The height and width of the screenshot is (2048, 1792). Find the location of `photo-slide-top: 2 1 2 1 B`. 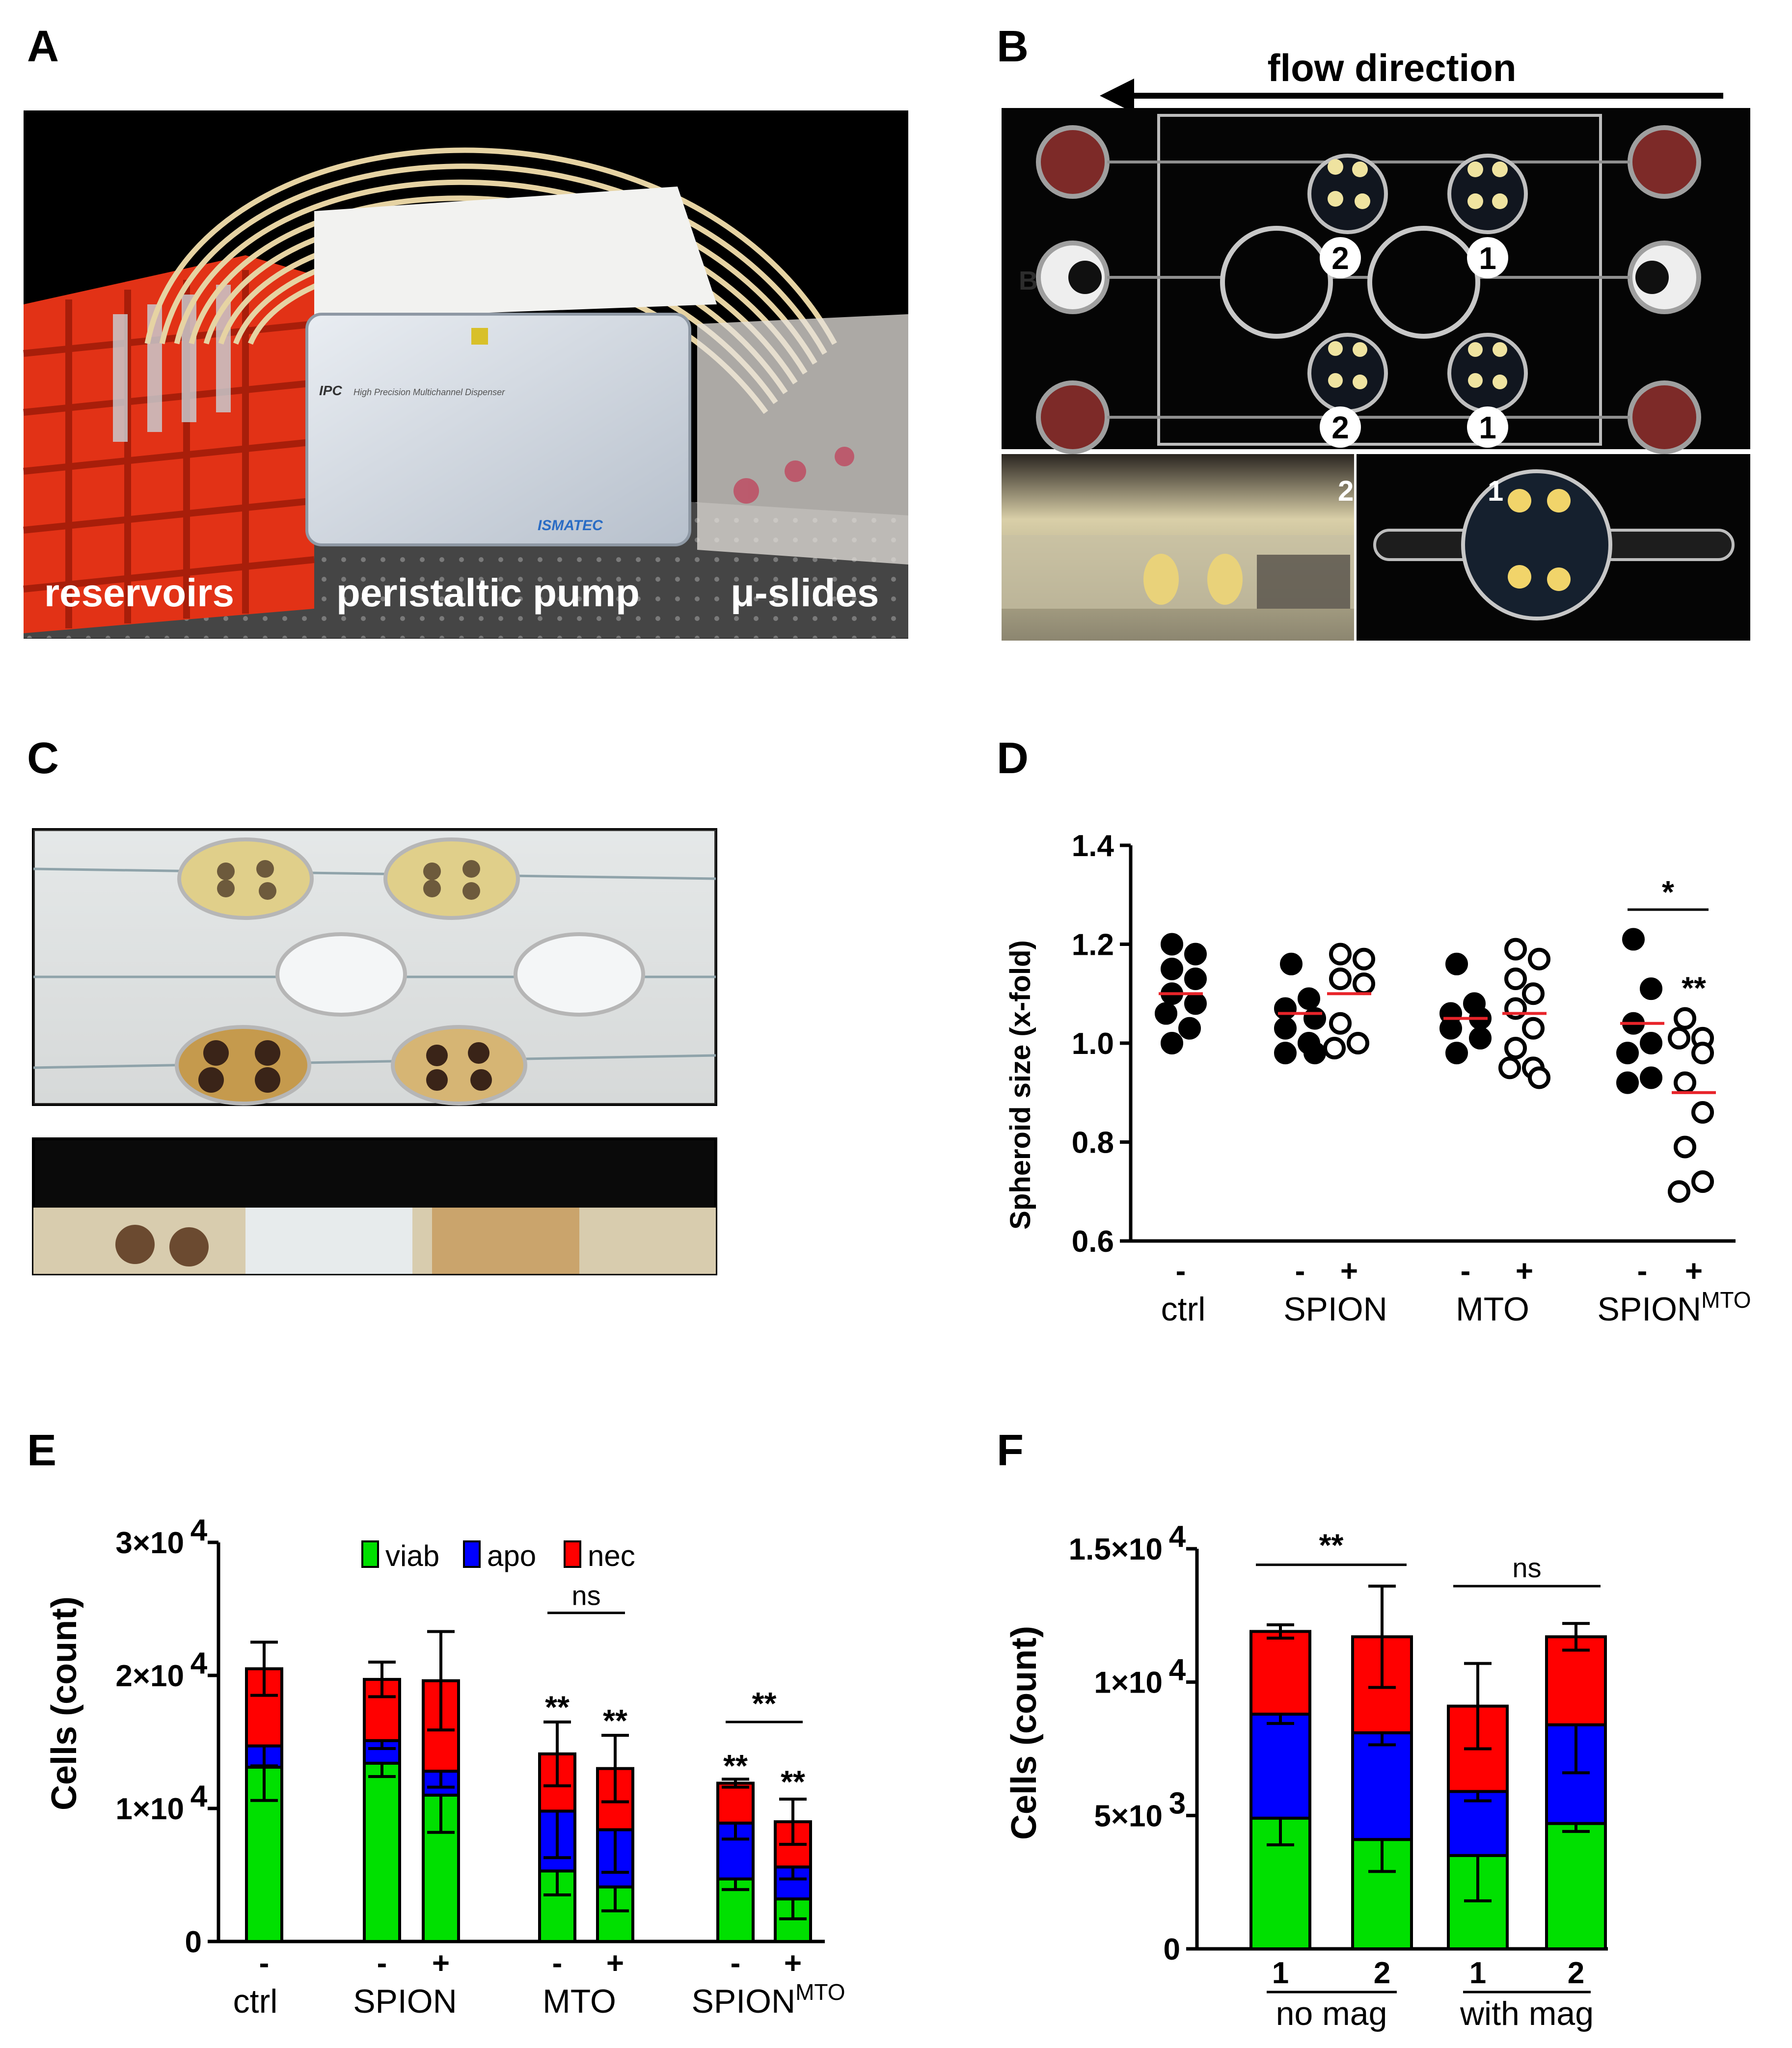

photo-slide-top: 2 1 2 1 B is located at coordinates (1376, 281).